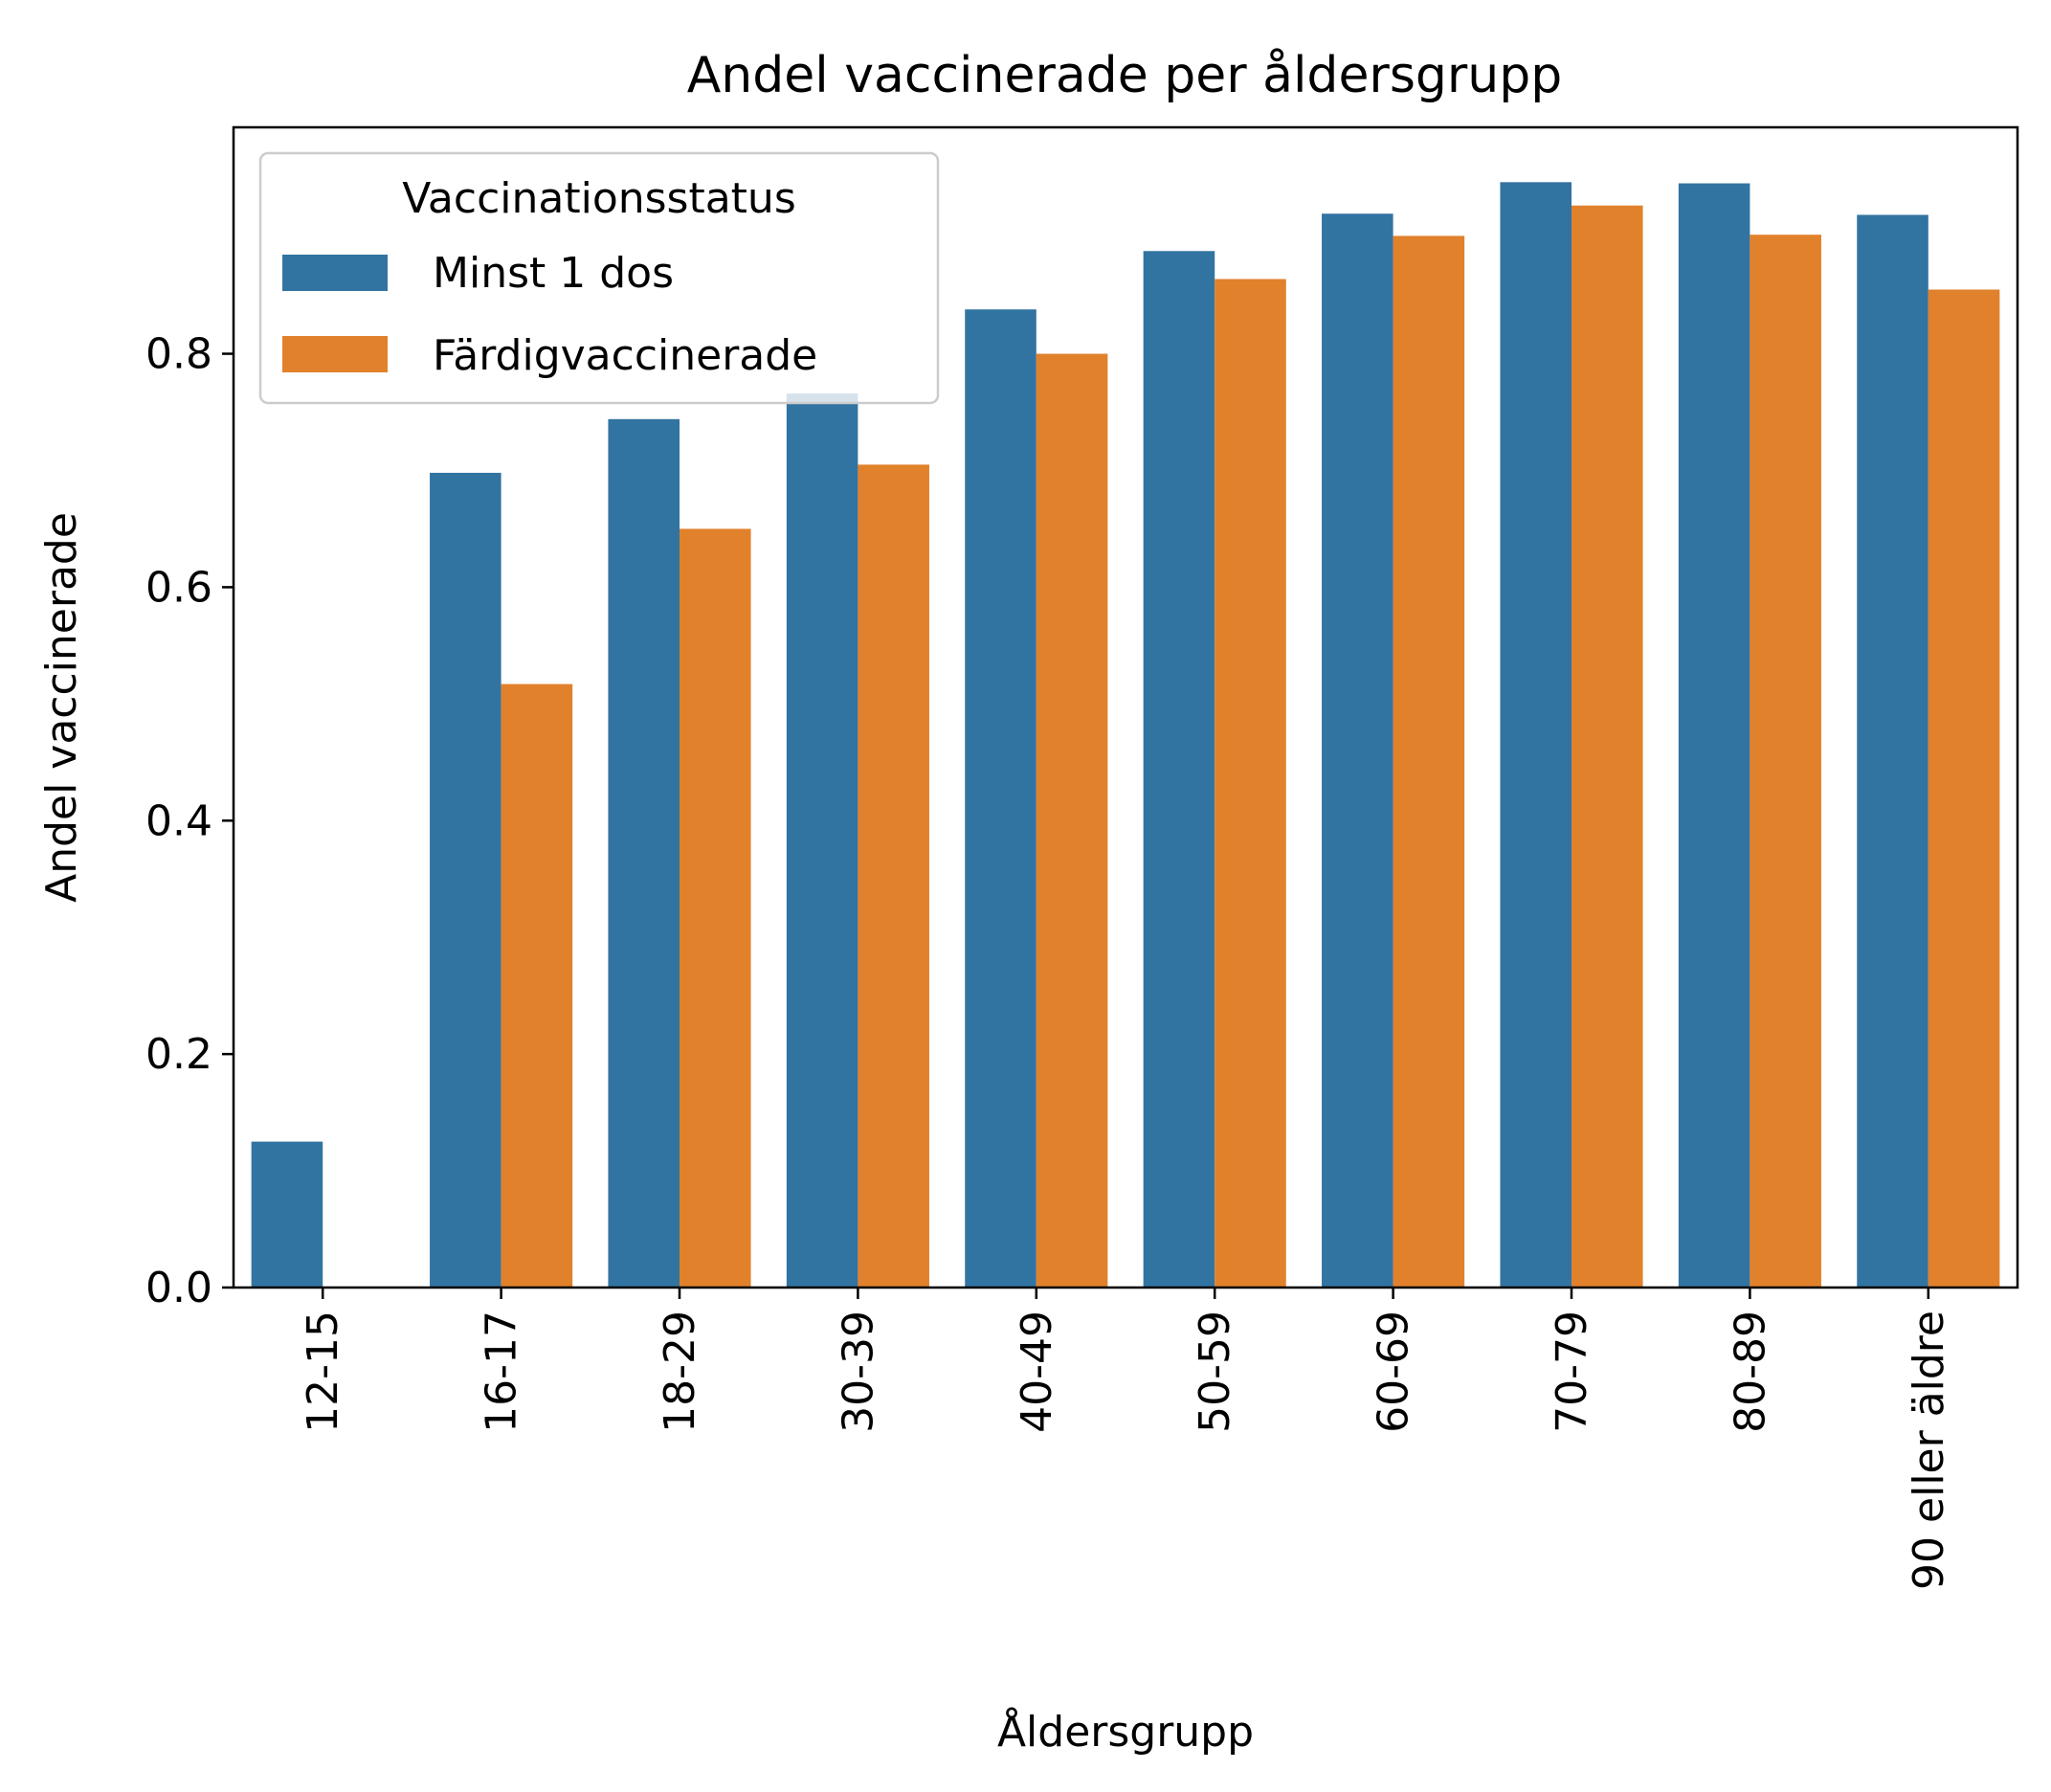 This screenshot has width=2051, height=1792. Describe the element at coordinates (1215, 1372) in the screenshot. I see `x-tick-label: 50-59` at that location.